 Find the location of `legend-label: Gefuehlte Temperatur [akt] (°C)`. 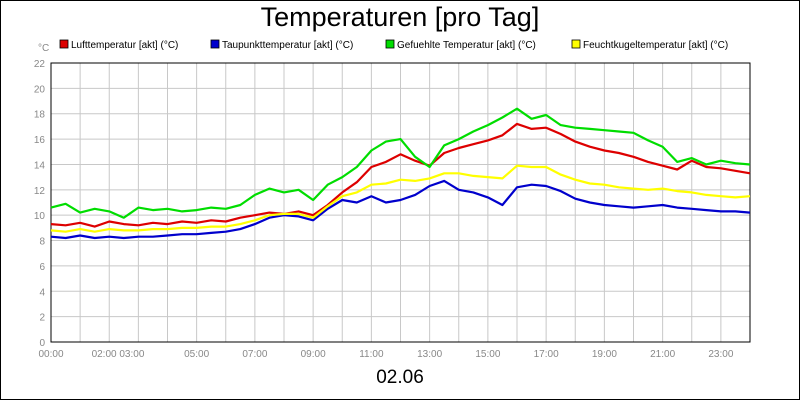

legend-label: Gefuehlte Temperatur [akt] (°C) is located at coordinates (466, 45).